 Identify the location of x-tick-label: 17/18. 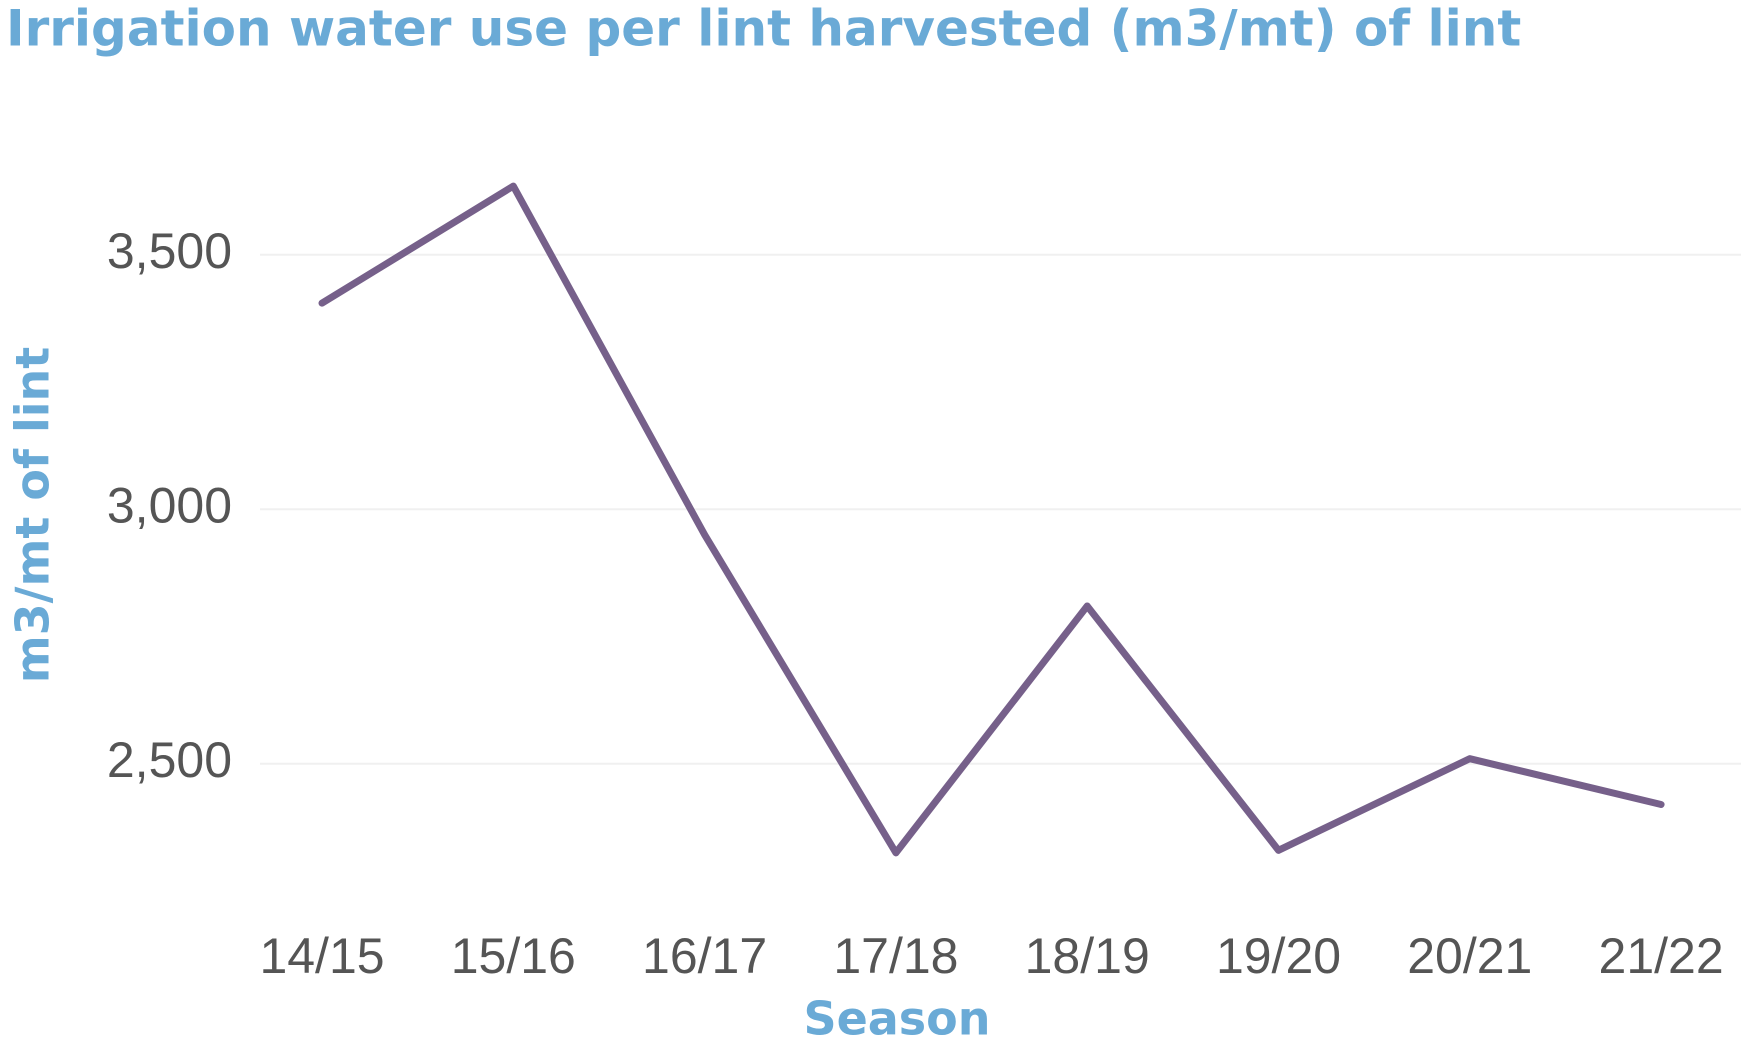
(895, 956).